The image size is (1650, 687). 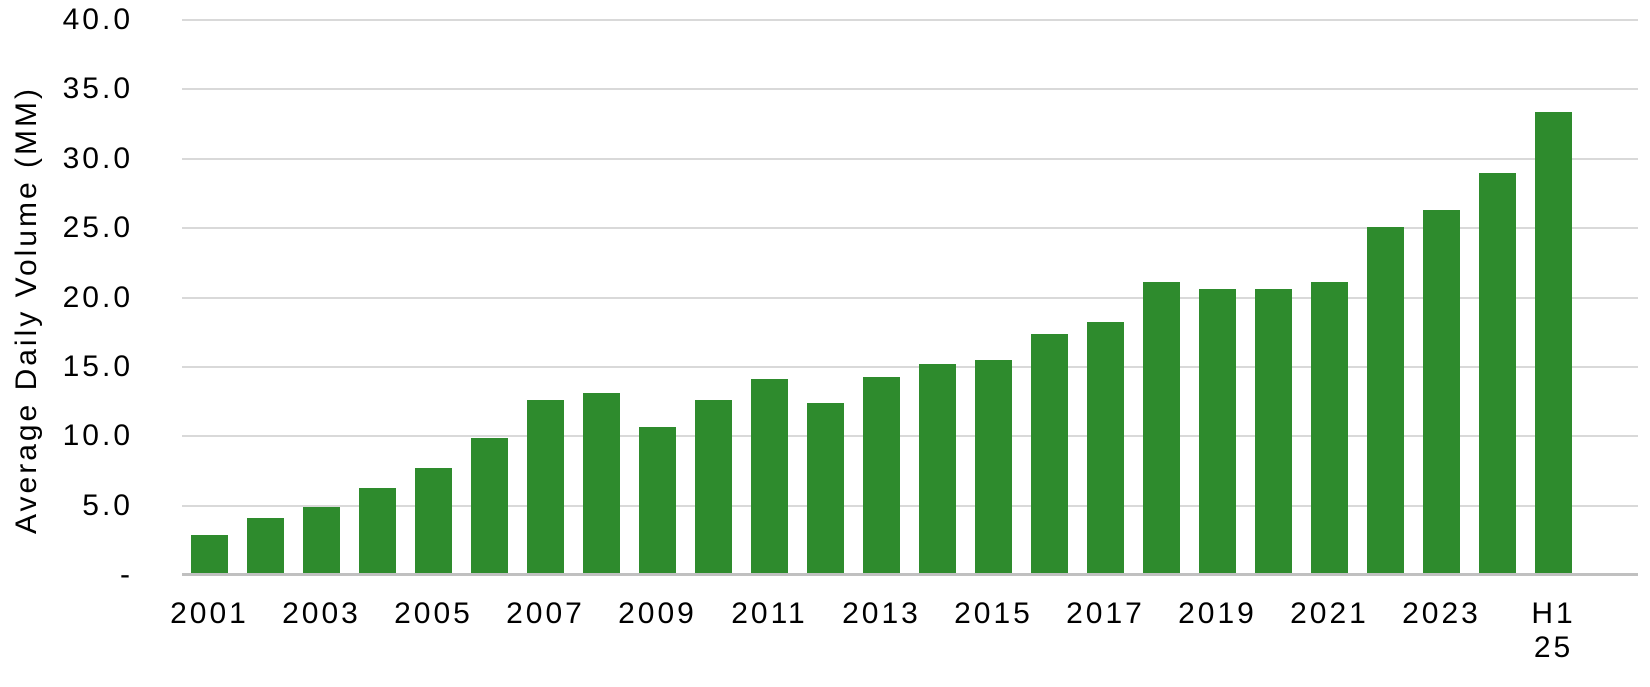 What do you see at coordinates (1441, 392) in the screenshot?
I see `bar-2023` at bounding box center [1441, 392].